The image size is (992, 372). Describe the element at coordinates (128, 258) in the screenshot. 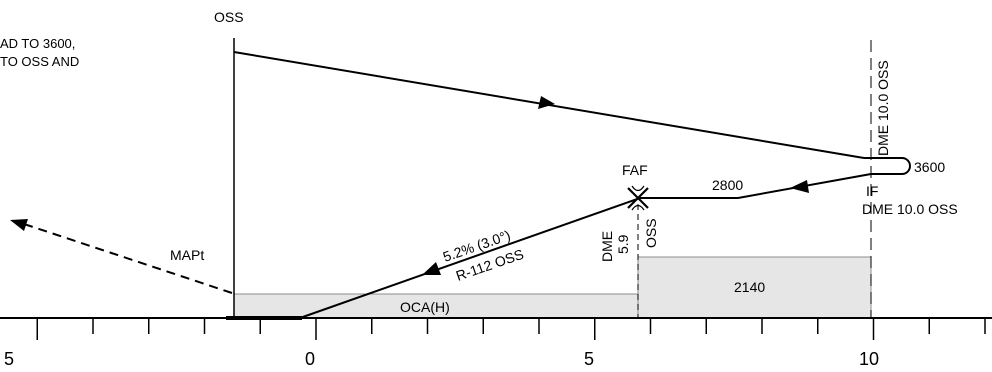

I see `missed-approach-path` at that location.